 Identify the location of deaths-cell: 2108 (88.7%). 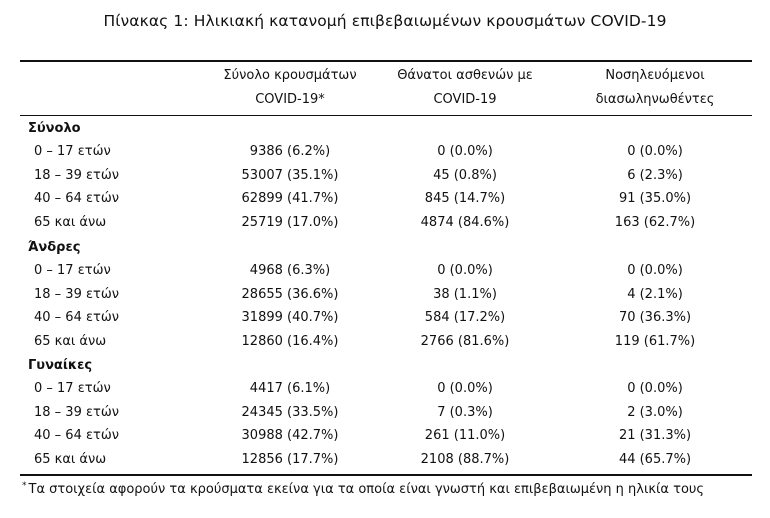
(465, 459).